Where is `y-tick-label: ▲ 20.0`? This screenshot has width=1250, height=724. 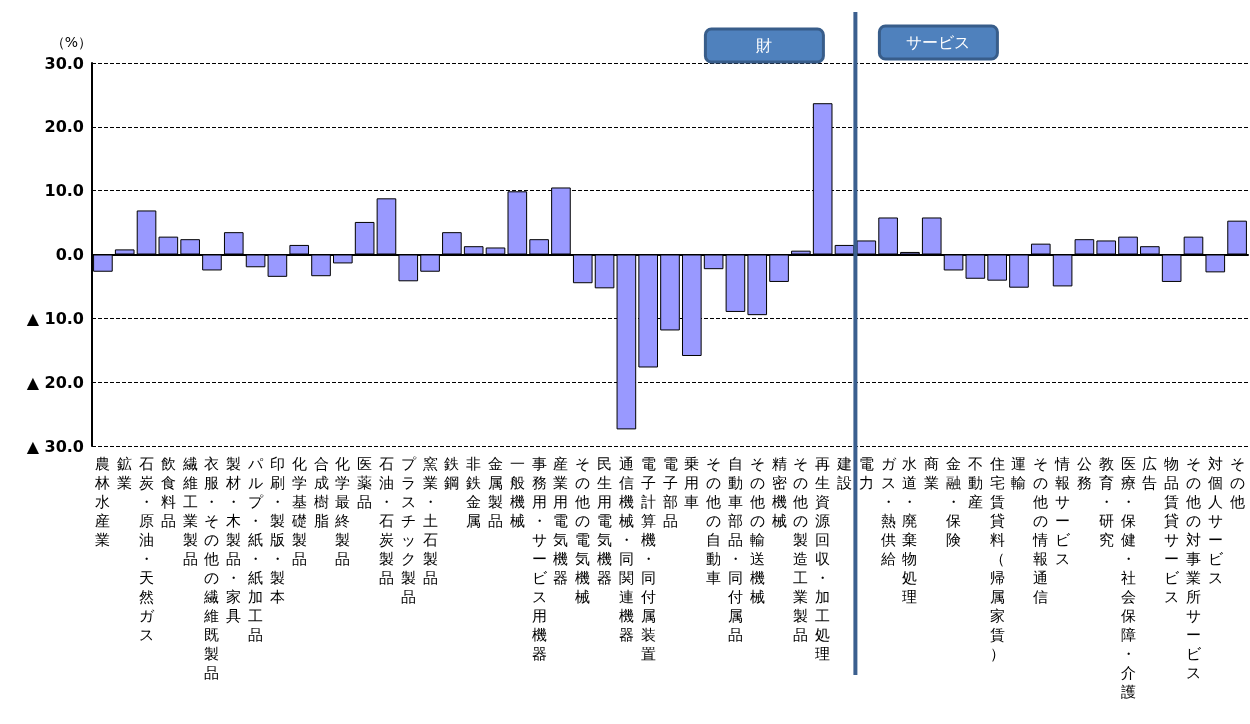 y-tick-label: ▲ 20.0 is located at coordinates (55, 382).